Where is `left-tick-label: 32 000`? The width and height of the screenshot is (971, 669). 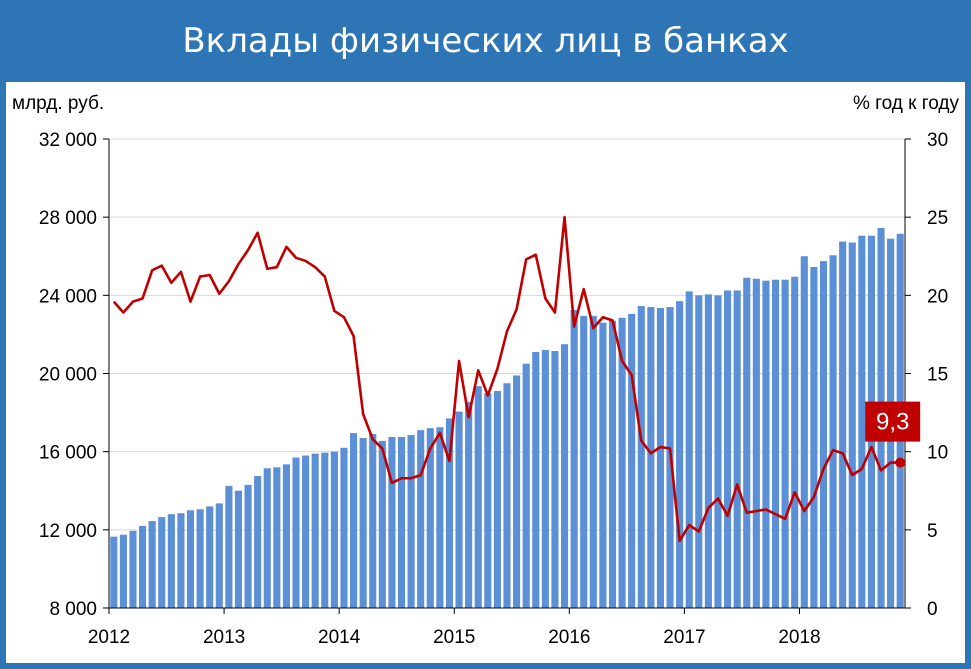 left-tick-label: 32 000 is located at coordinates (68, 140).